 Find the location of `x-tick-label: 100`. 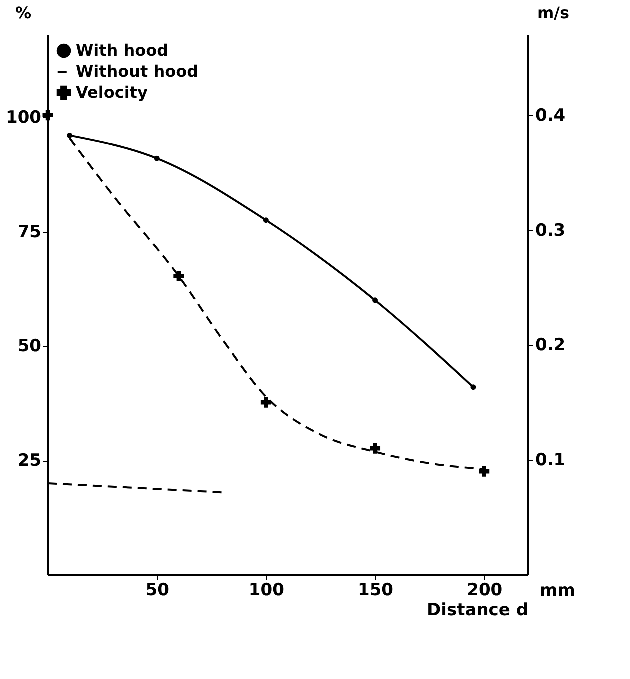

x-tick-label: 100 is located at coordinates (266, 590).